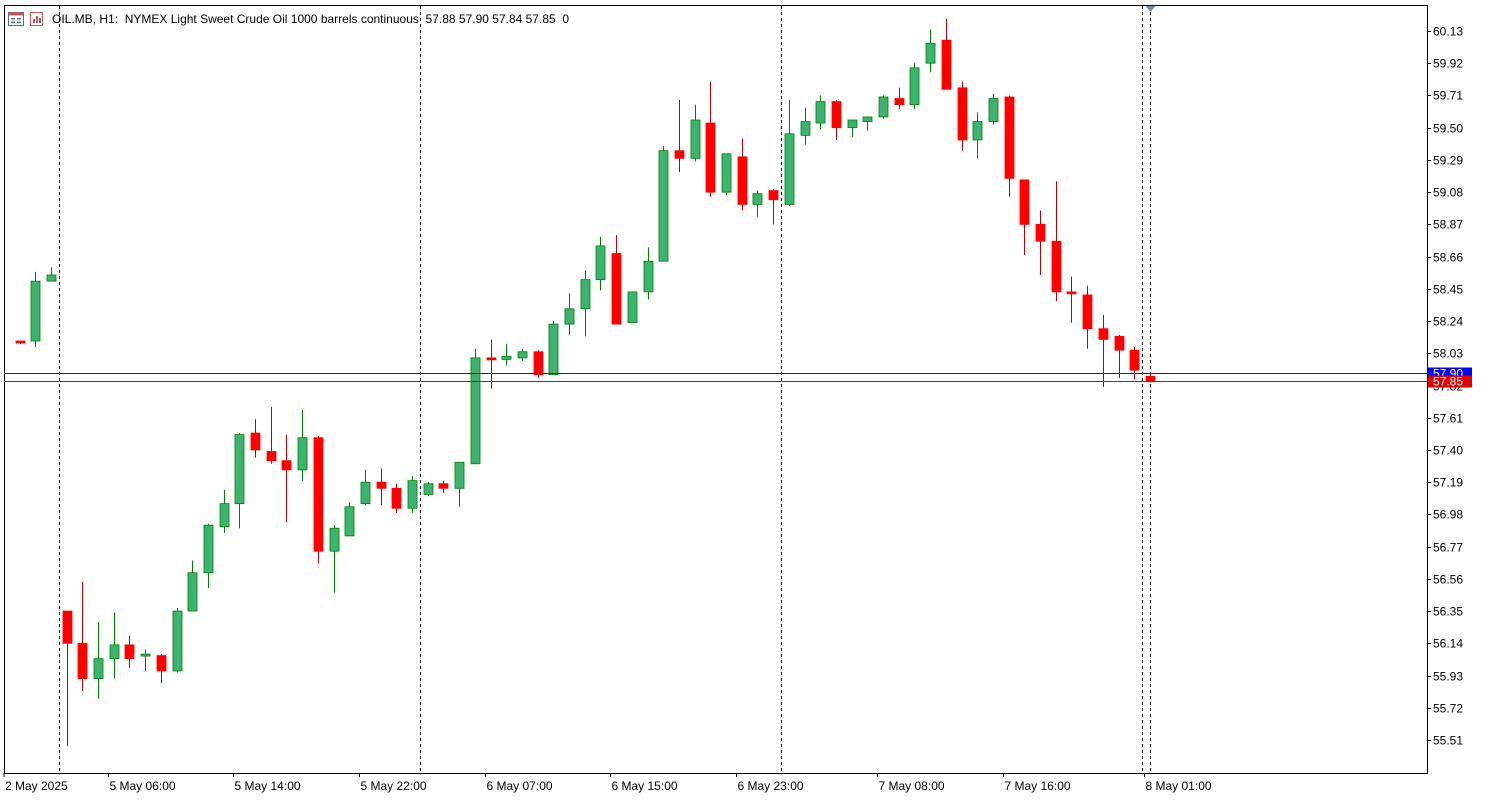 This screenshot has height=800, width=1485. Describe the element at coordinates (645, 786) in the screenshot. I see `time-tick-label: 6 May 15:00` at that location.